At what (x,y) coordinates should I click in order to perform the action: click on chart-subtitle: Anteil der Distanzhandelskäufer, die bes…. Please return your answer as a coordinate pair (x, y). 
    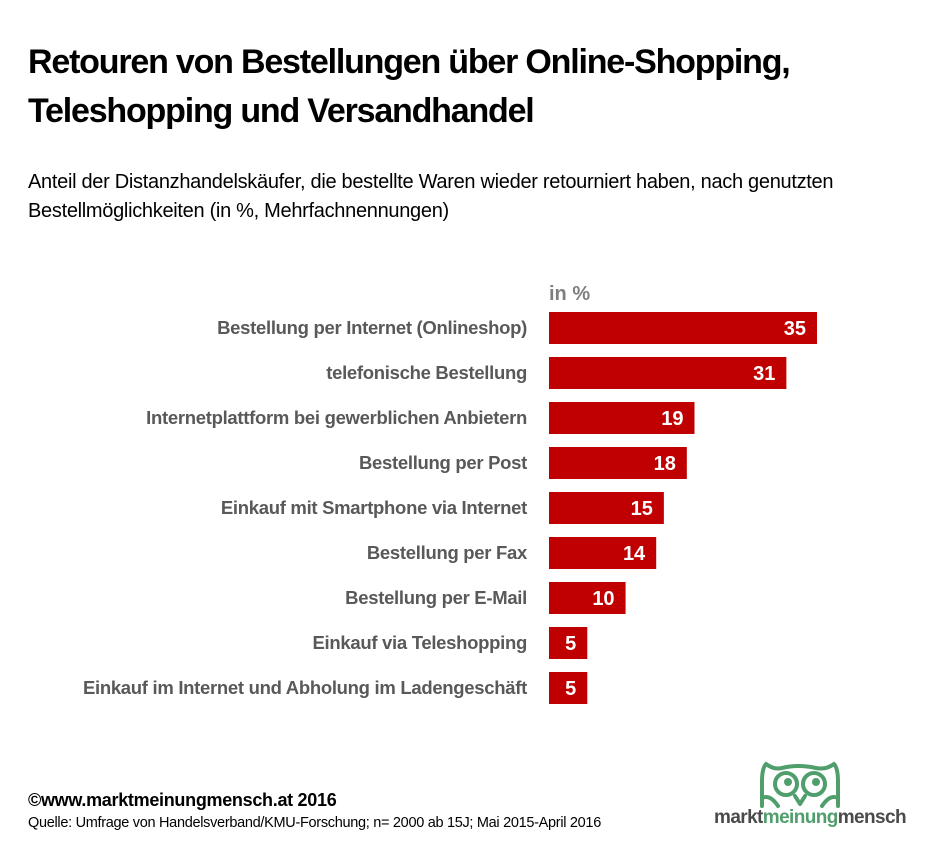
    Looking at the image, I should click on (431, 196).